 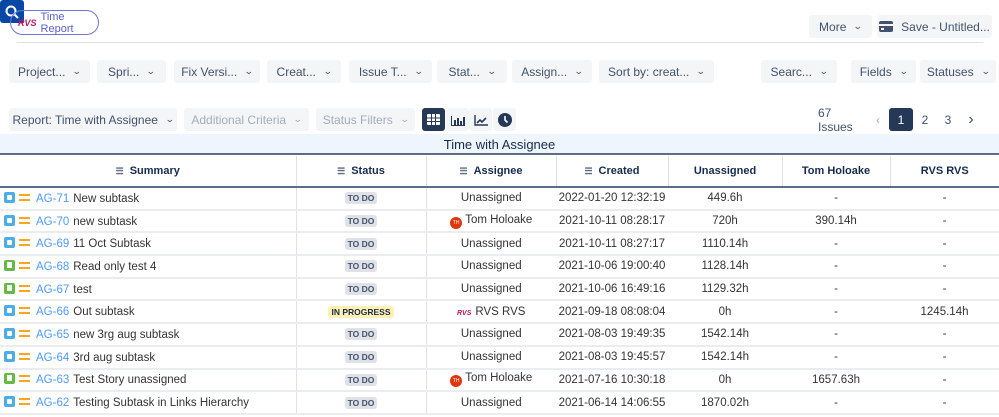 What do you see at coordinates (361, 172) in the screenshot?
I see `column-header: ☰ Status` at bounding box center [361, 172].